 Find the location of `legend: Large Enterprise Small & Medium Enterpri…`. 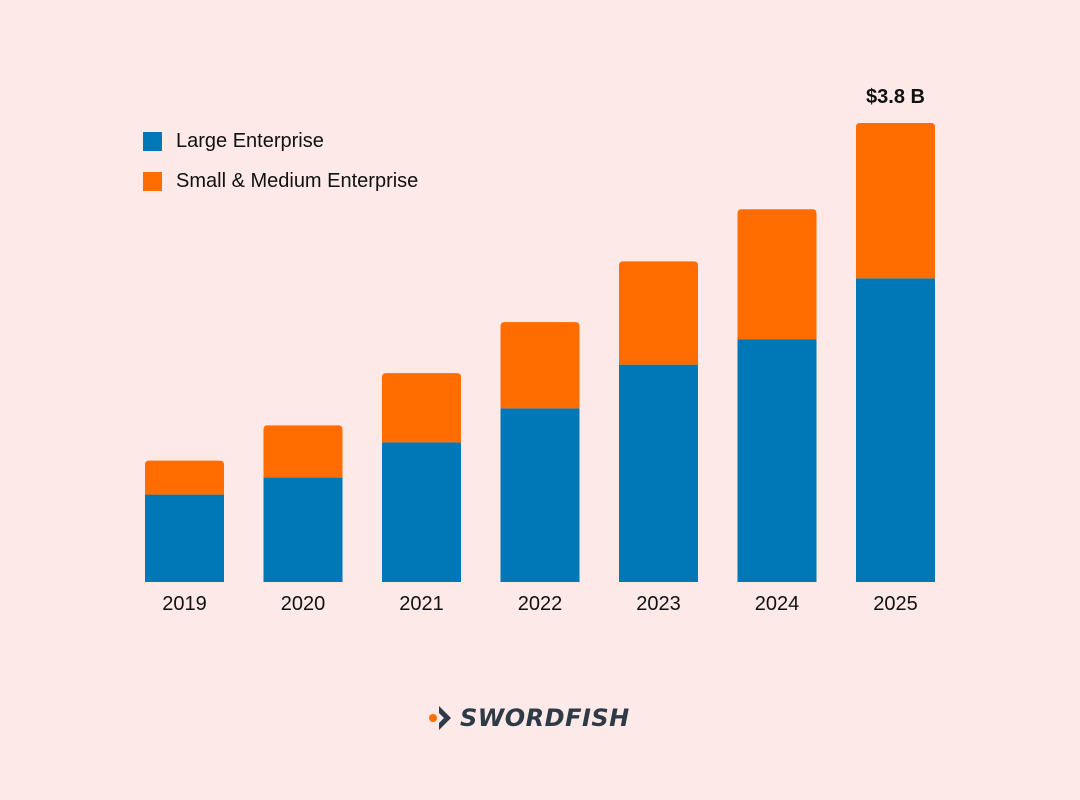

legend: Large Enterprise Small & Medium Enterpri… is located at coordinates (280, 168).